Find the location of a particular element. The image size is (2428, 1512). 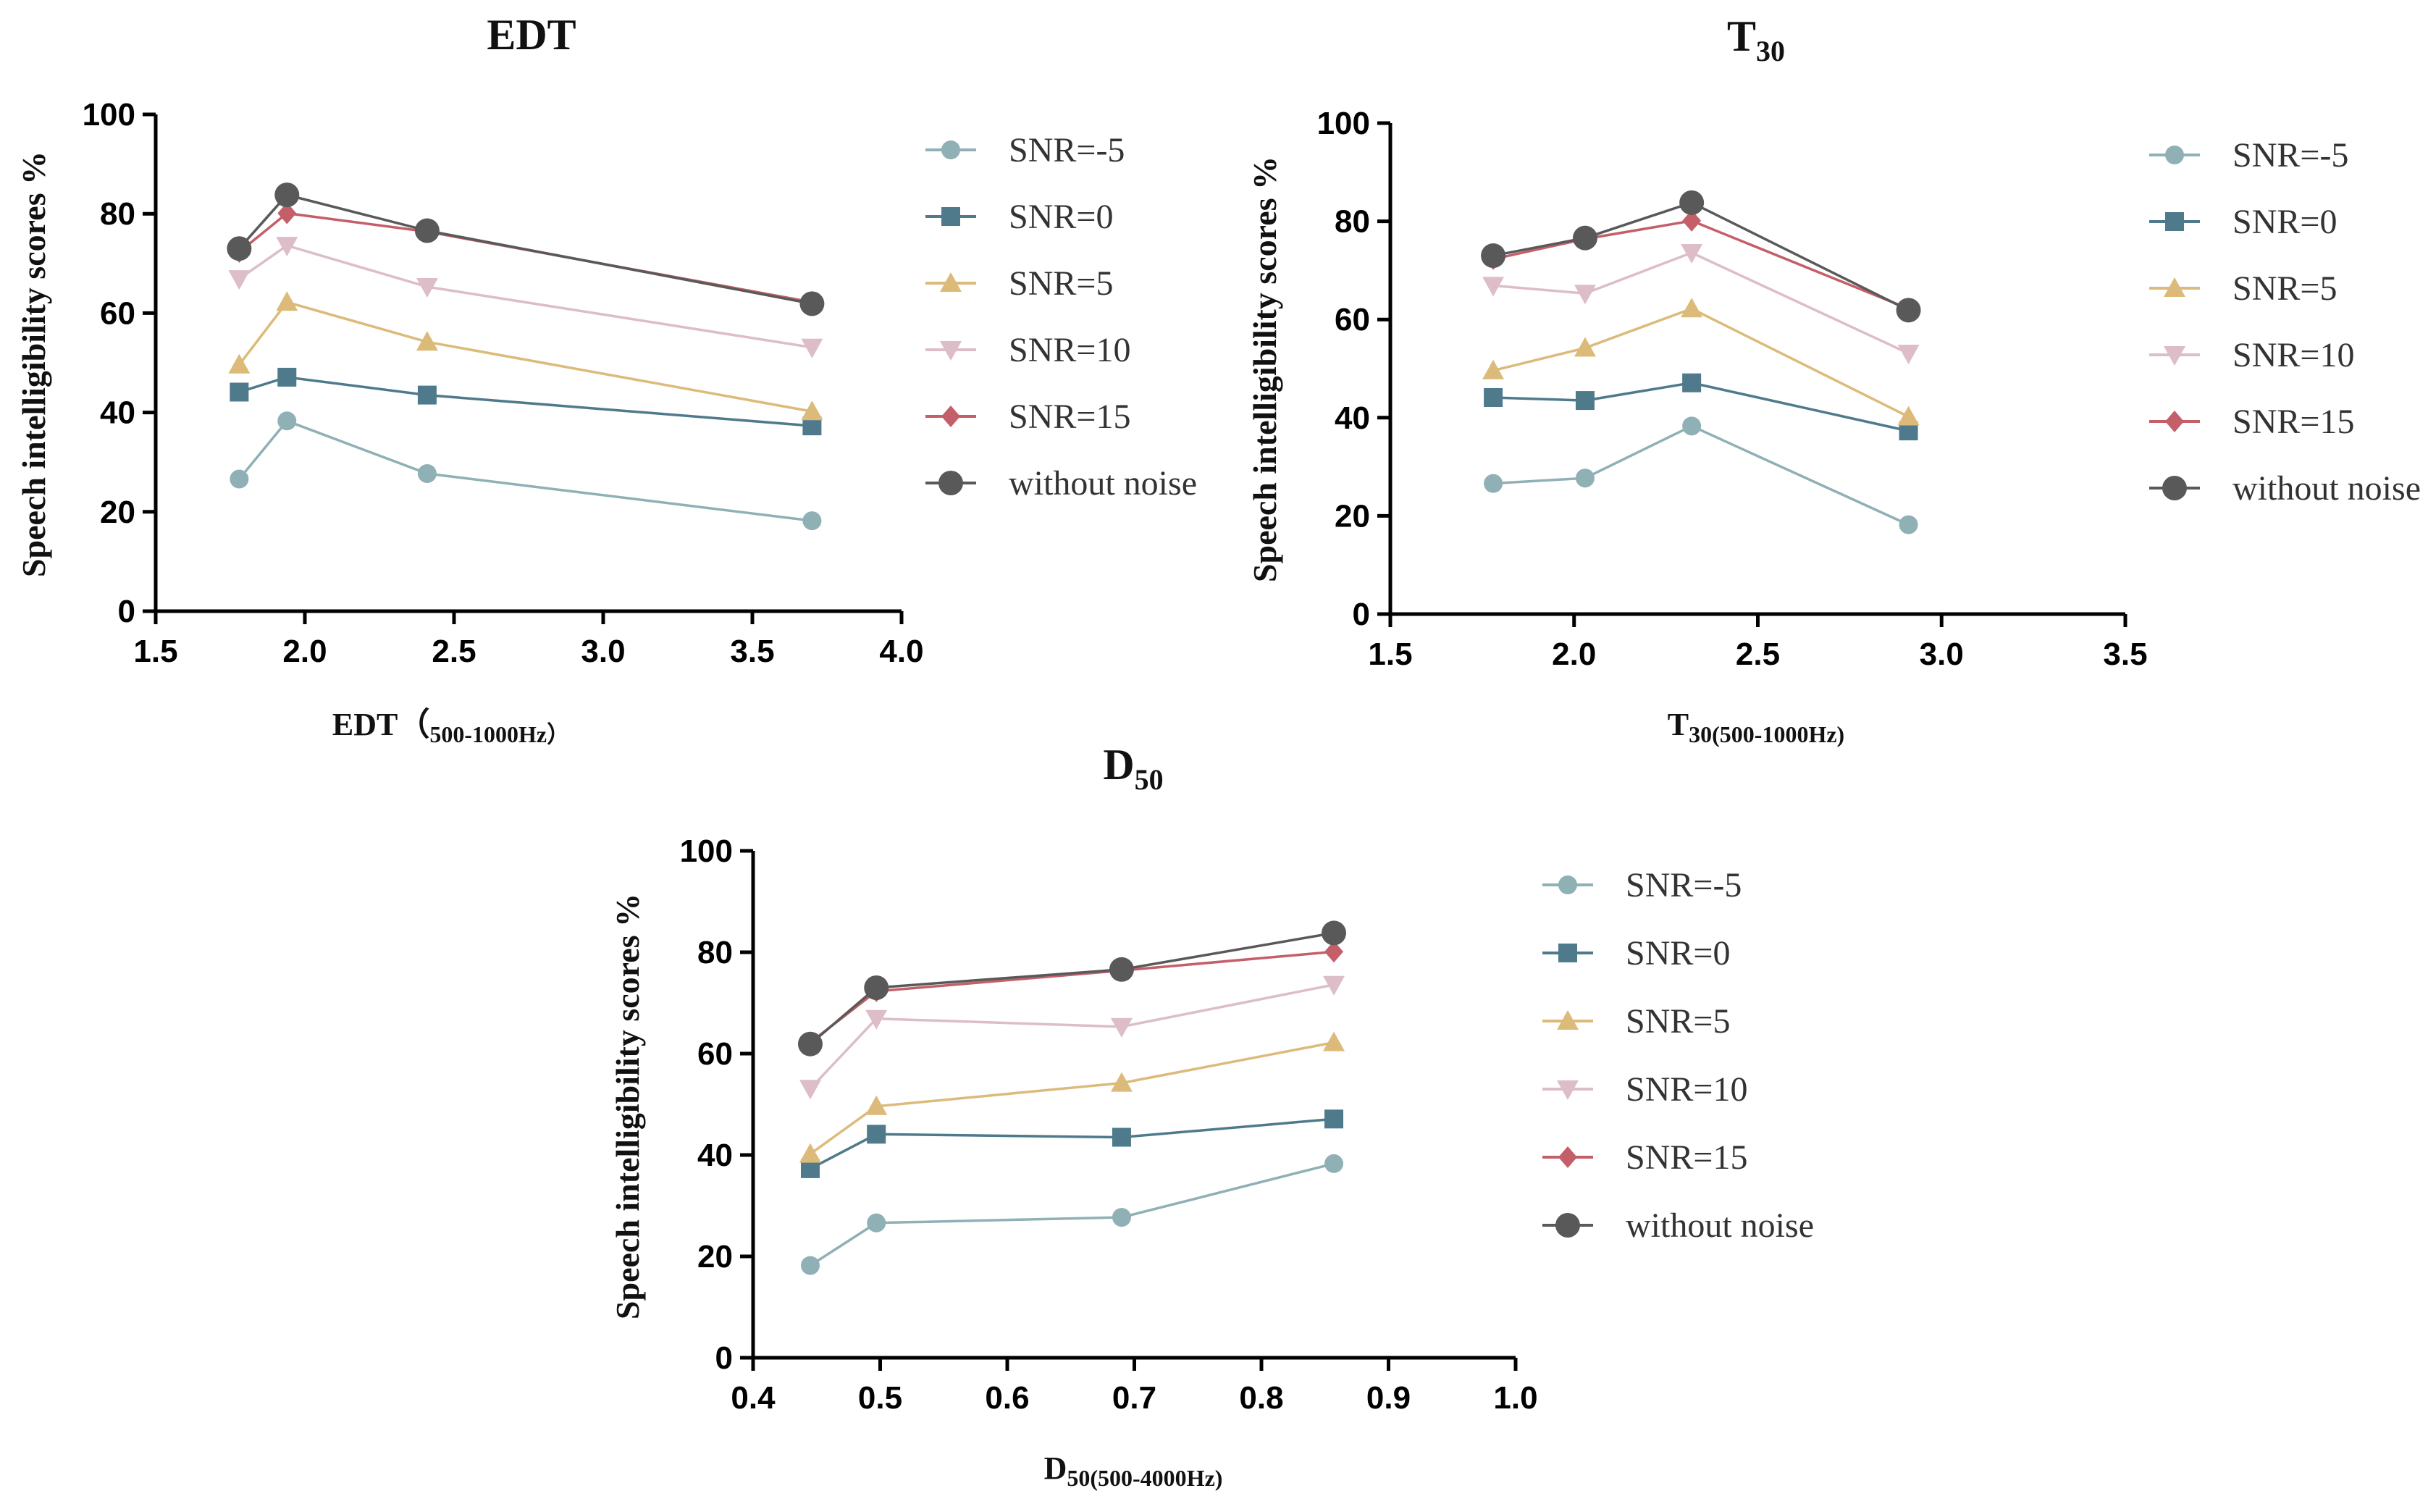

y-tick-label: 0 is located at coordinates (1362, 614).